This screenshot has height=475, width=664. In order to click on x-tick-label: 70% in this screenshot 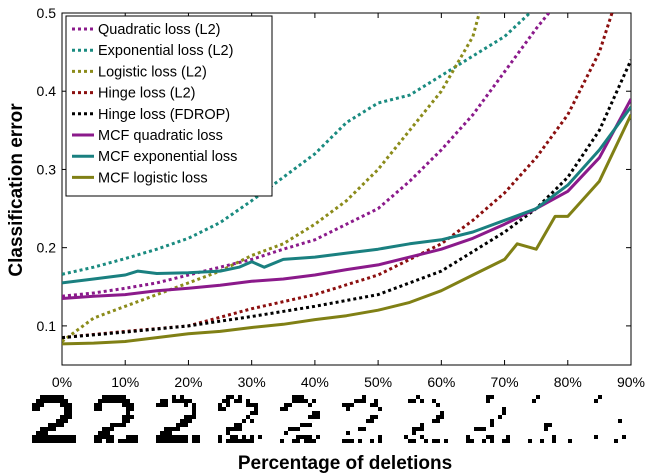, I will do `click(505, 382)`.